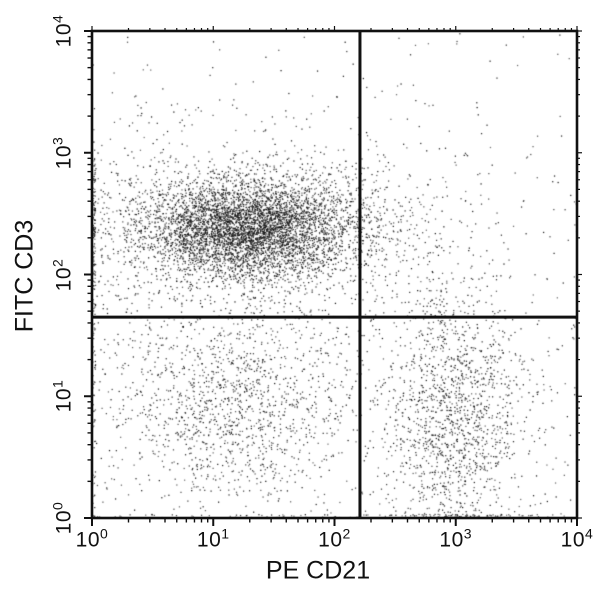 Image resolution: width=603 pixels, height=590 pixels. Describe the element at coordinates (318, 570) in the screenshot. I see `x-axis-title: PE CD21` at that location.